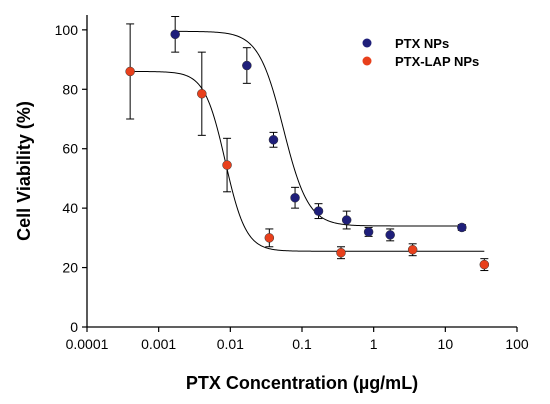 The width and height of the screenshot is (550, 404). Describe the element at coordinates (70, 89) in the screenshot. I see `y-tick-label: 80` at that location.